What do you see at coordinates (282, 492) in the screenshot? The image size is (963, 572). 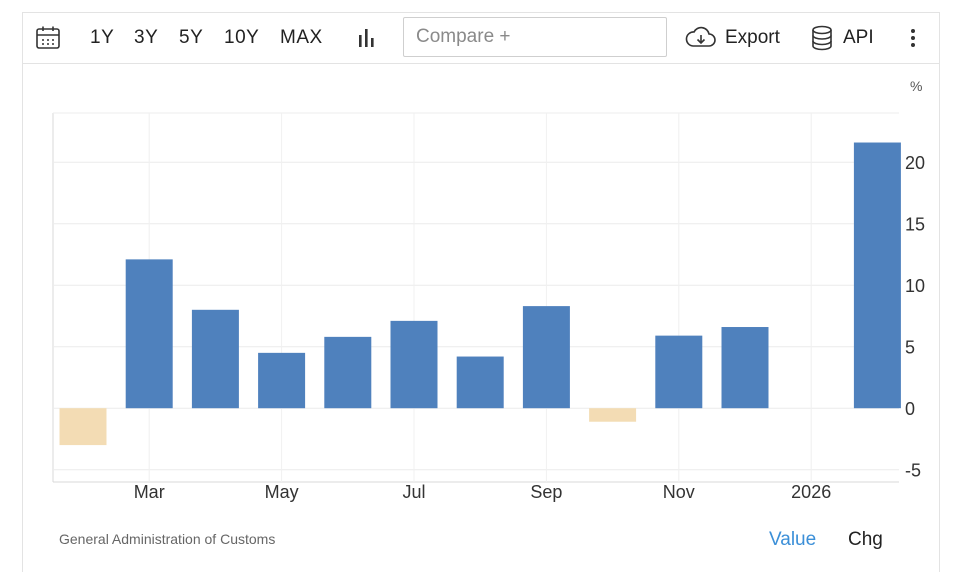 I see `x-tick-label: May` at bounding box center [282, 492].